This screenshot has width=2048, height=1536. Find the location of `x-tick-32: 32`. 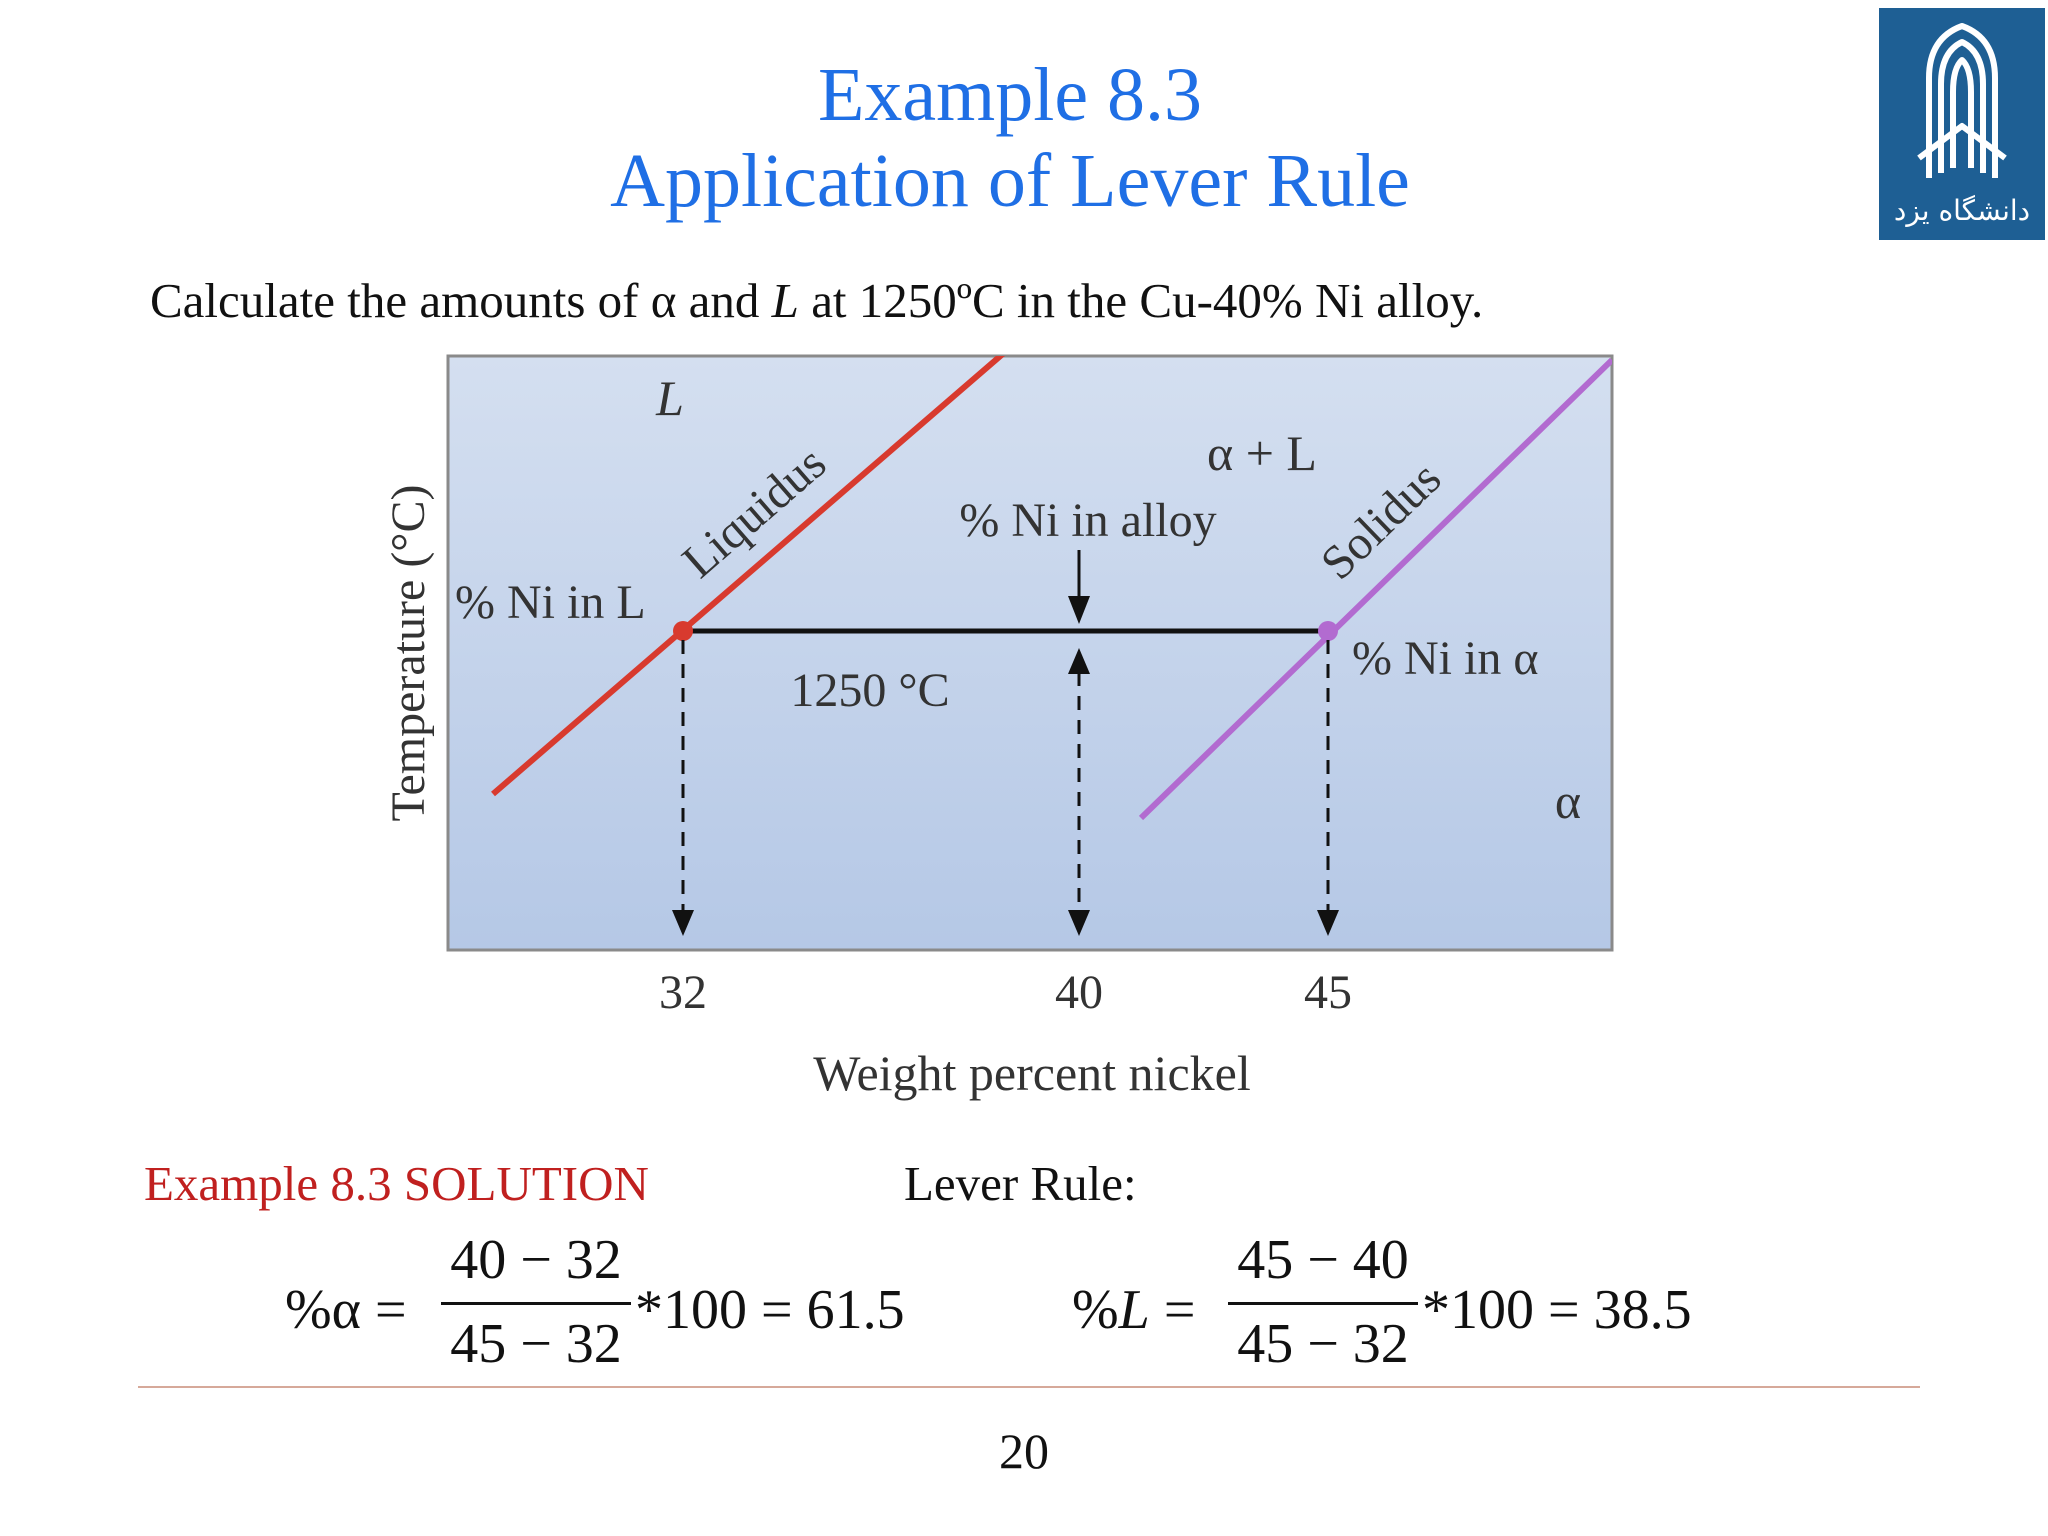

x-tick-32: 32 is located at coordinates (683, 992).